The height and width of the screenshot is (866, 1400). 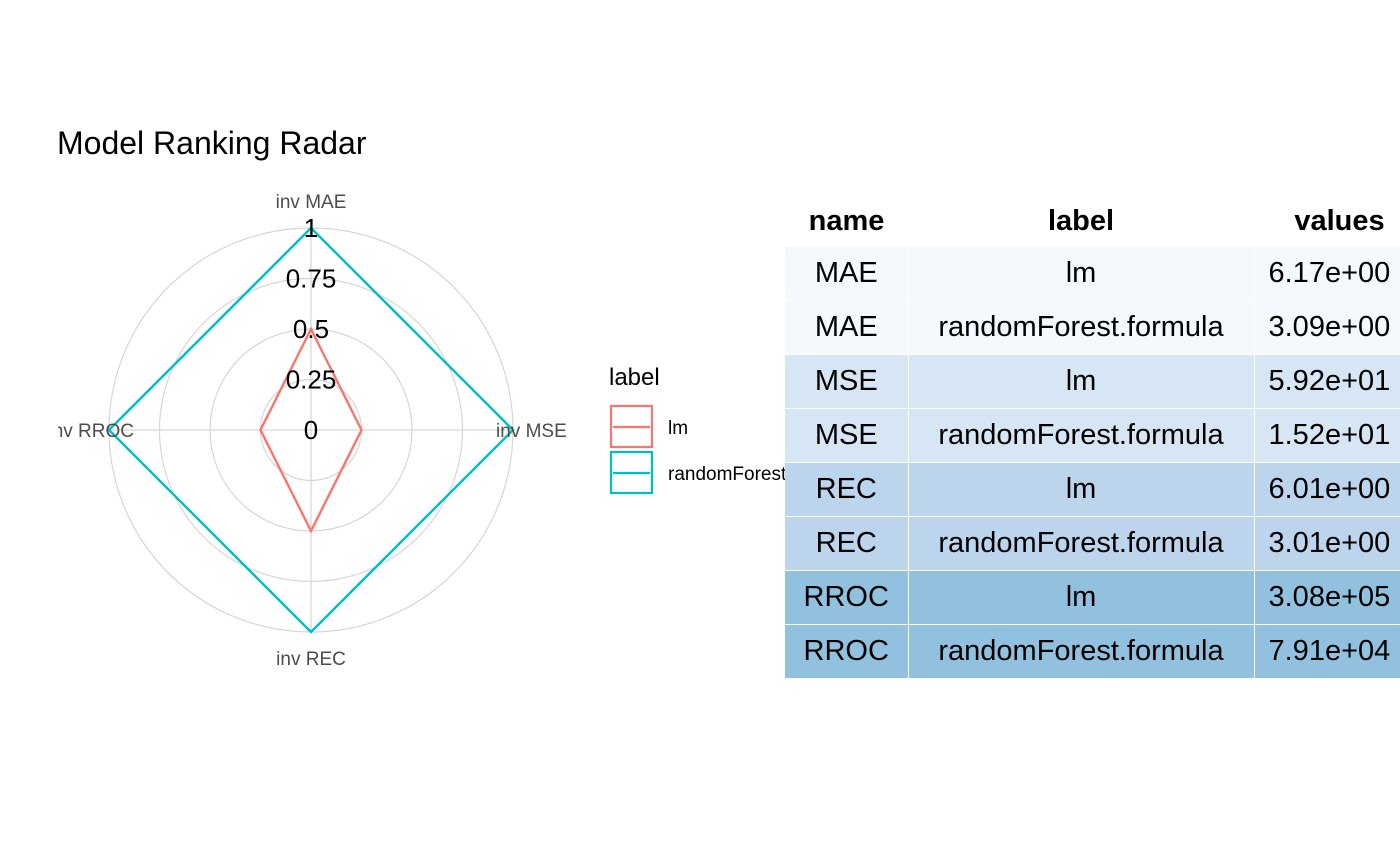 What do you see at coordinates (1327, 221) in the screenshot?
I see `column-header-values: values` at bounding box center [1327, 221].